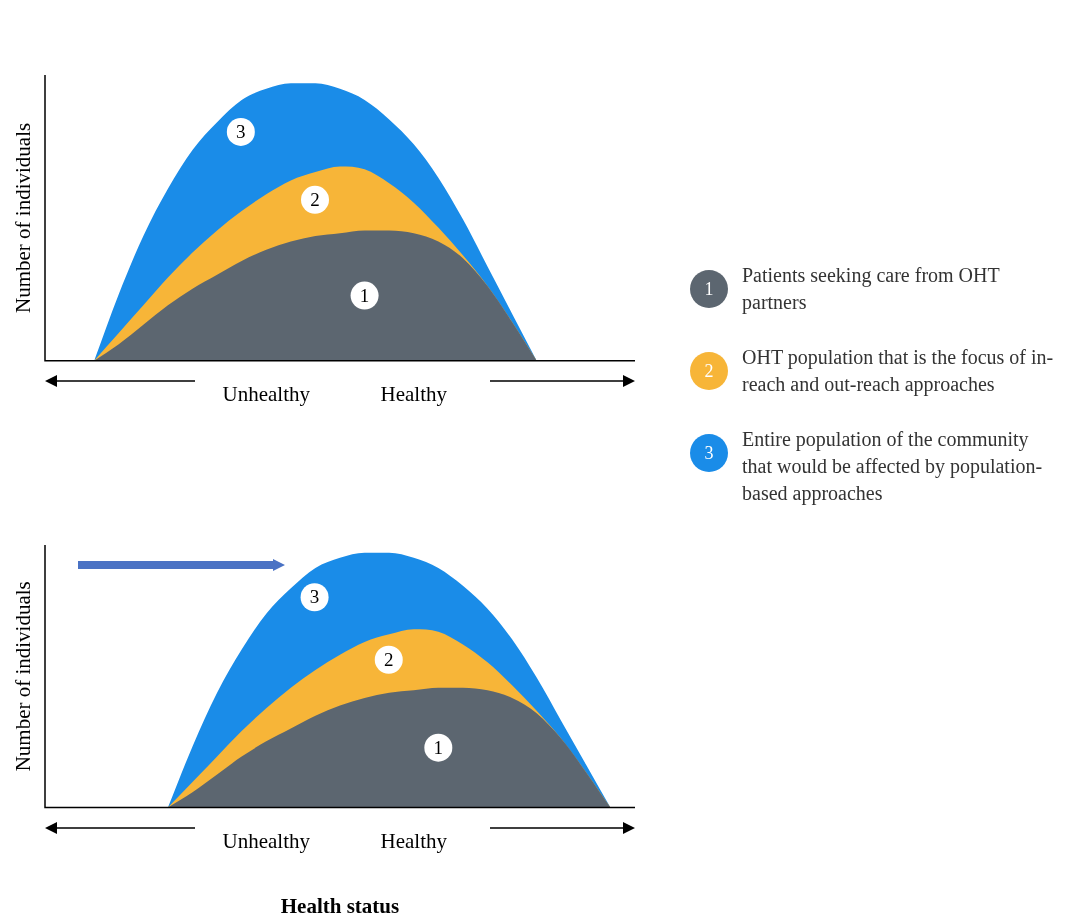 This screenshot has width=1072, height=924. I want to click on legend-label: OHT population that is the focus of in-reach and out-reach approaches, so click(898, 371).